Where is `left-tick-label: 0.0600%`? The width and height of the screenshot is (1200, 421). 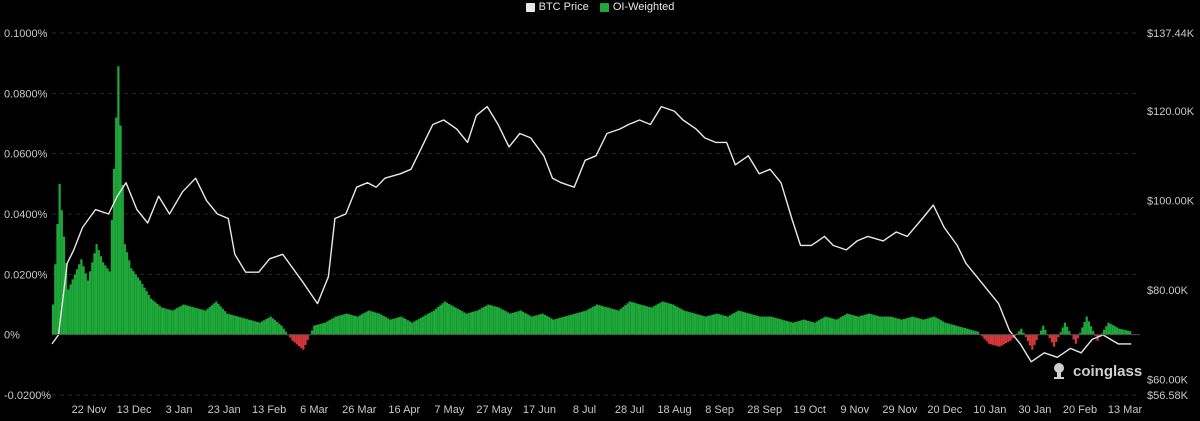 left-tick-label: 0.0600% is located at coordinates (26, 155).